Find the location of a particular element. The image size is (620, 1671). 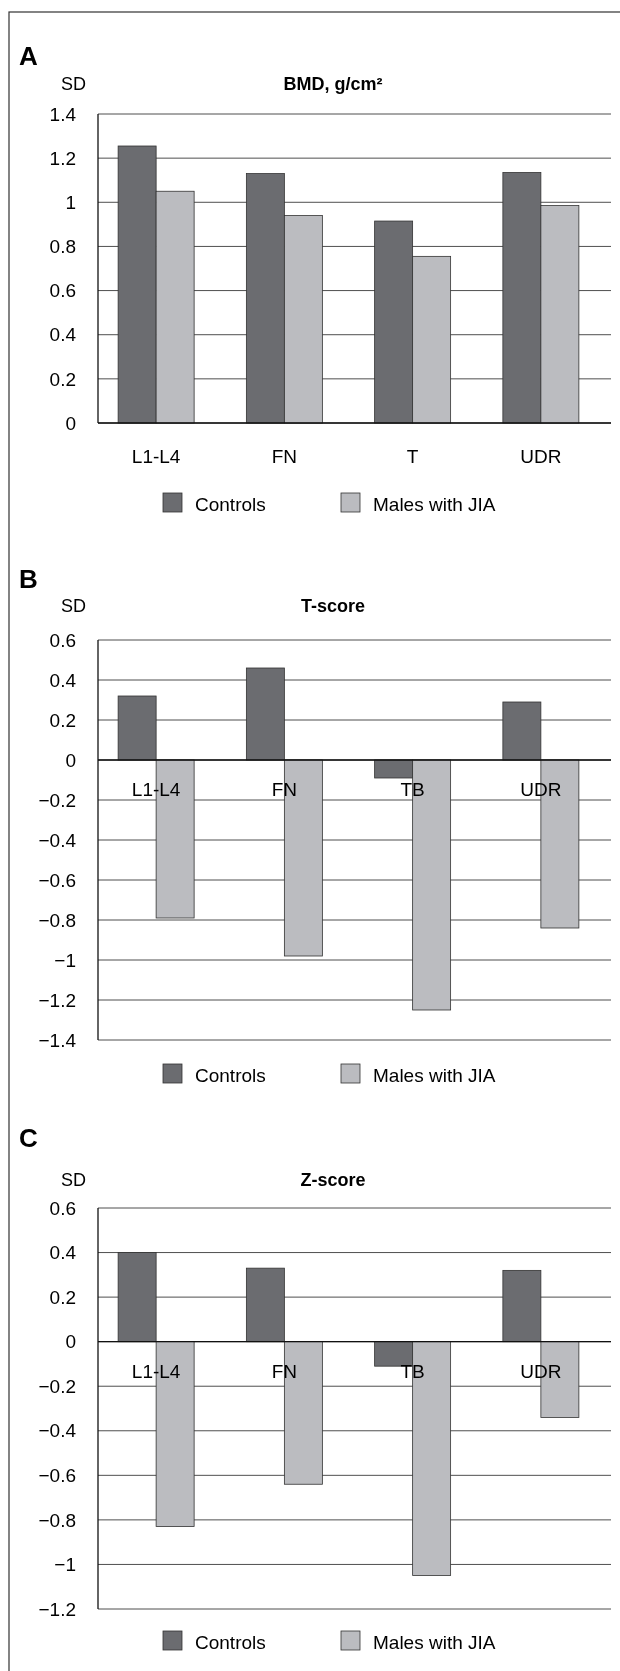

y-tick-label: −1.4 is located at coordinates (57, 1040).